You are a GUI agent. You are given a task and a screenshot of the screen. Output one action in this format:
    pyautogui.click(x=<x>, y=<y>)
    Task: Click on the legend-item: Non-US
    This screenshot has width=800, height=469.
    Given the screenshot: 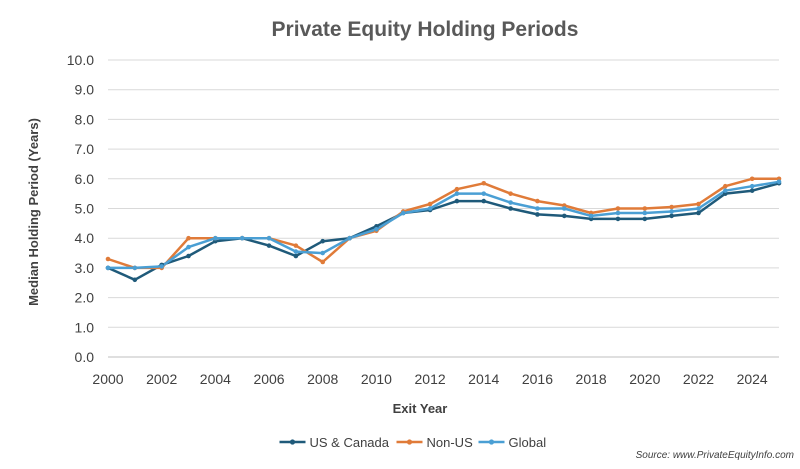 What is the action you would take?
    pyautogui.click(x=435, y=442)
    